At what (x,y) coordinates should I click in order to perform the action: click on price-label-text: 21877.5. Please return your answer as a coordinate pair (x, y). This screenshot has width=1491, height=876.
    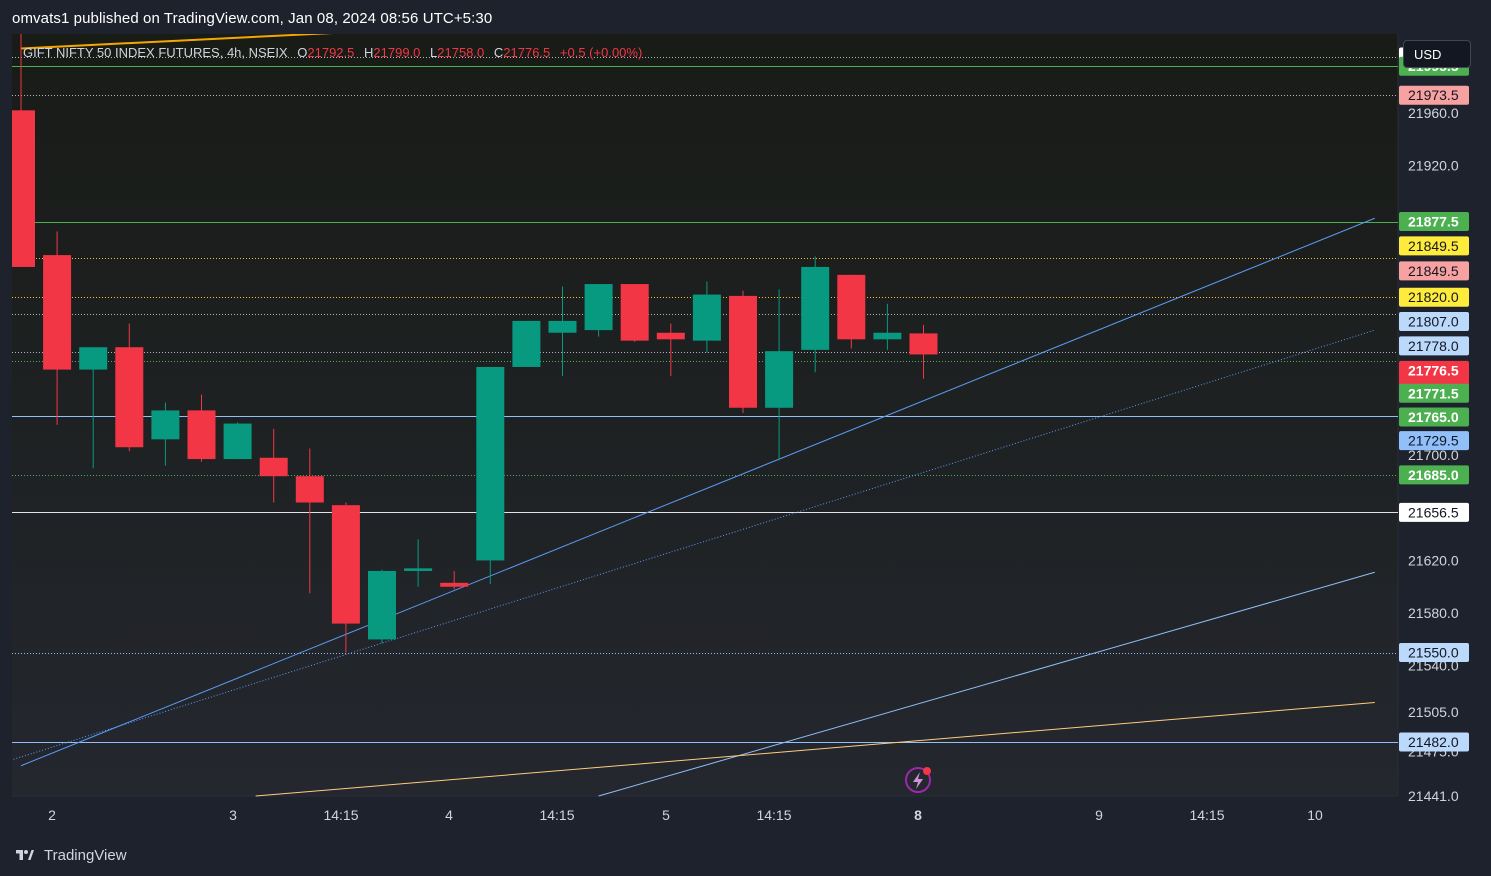
    Looking at the image, I should click on (1433, 222).